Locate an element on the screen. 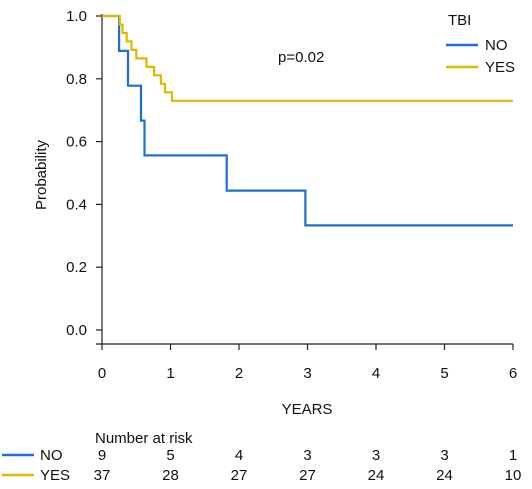 The image size is (532, 489). x-tick-label: 5 is located at coordinates (444, 373).